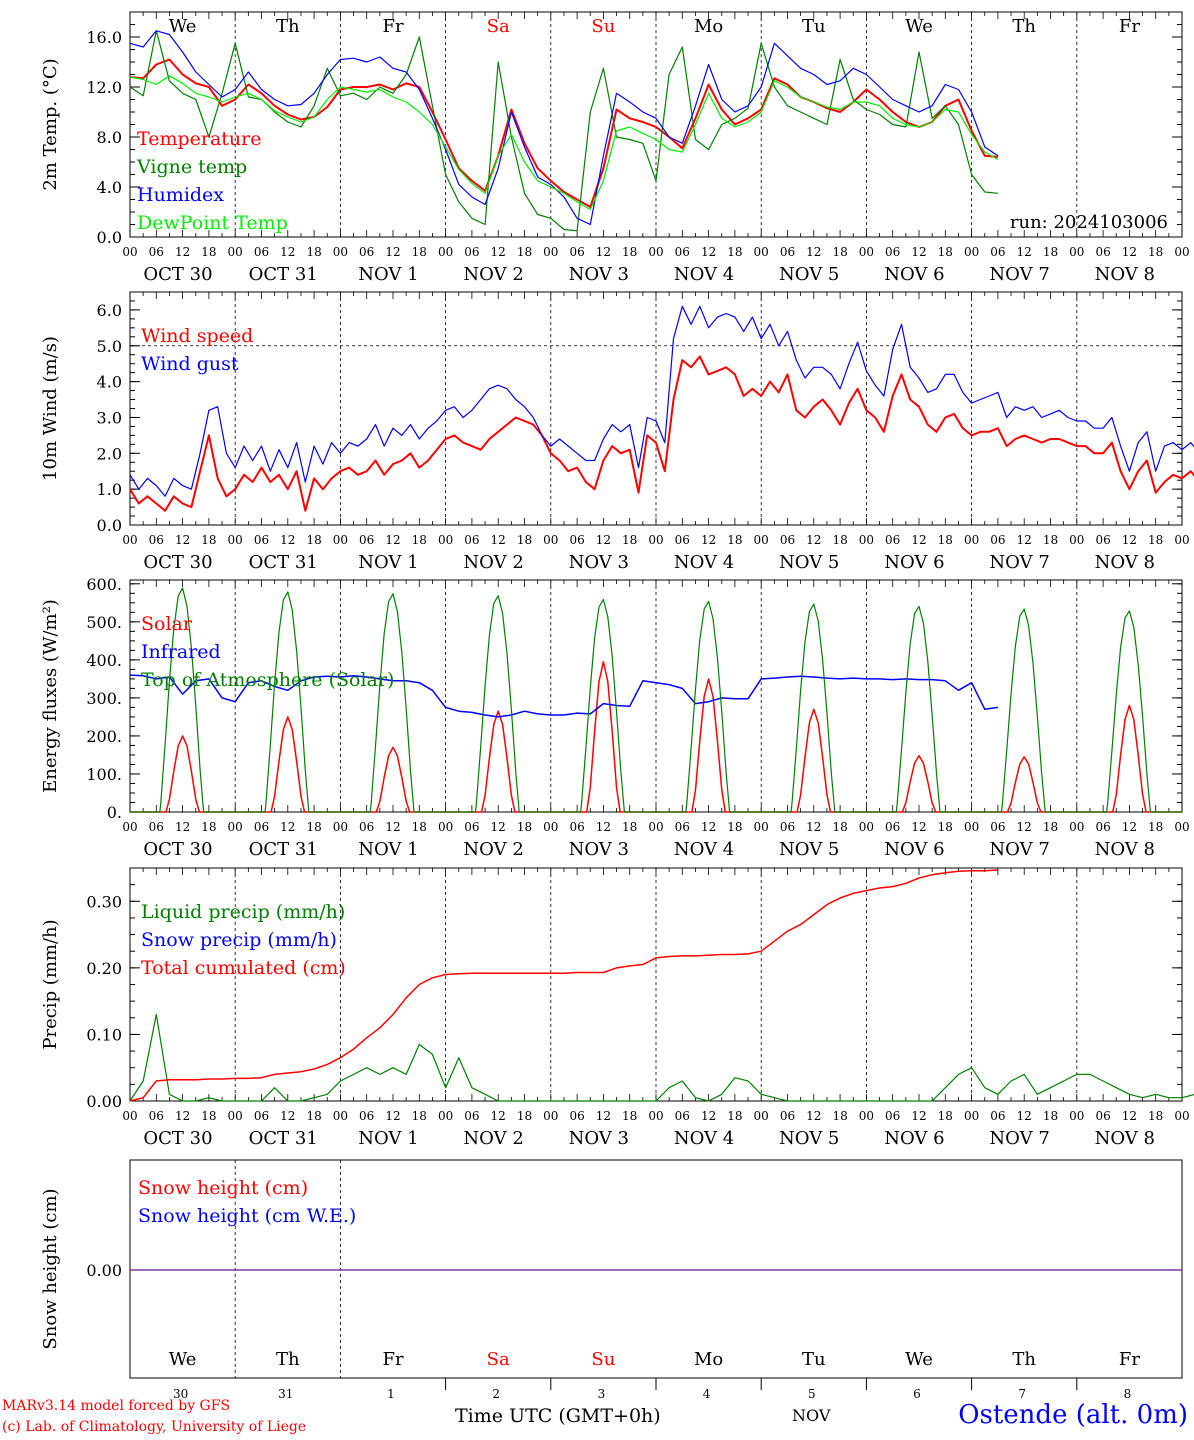  I want to click on date-label: OCT 31, so click(283, 274).